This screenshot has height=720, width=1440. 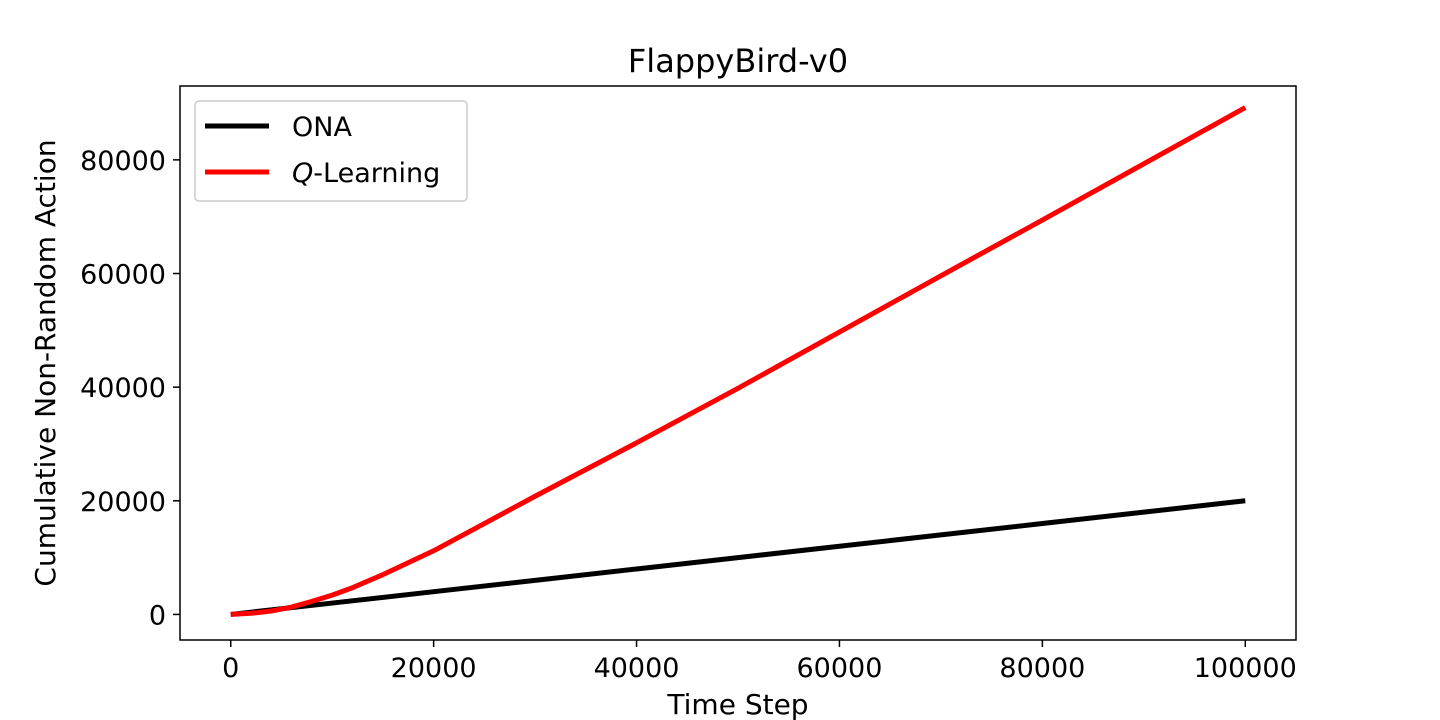 What do you see at coordinates (840, 668) in the screenshot?
I see `x-tick-label: 60000` at bounding box center [840, 668].